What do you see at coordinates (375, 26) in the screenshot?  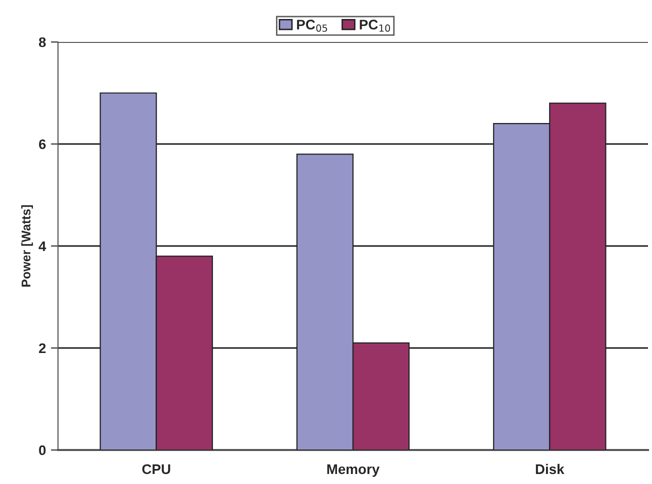 I see `legend-label: PC$_{10}$` at bounding box center [375, 26].